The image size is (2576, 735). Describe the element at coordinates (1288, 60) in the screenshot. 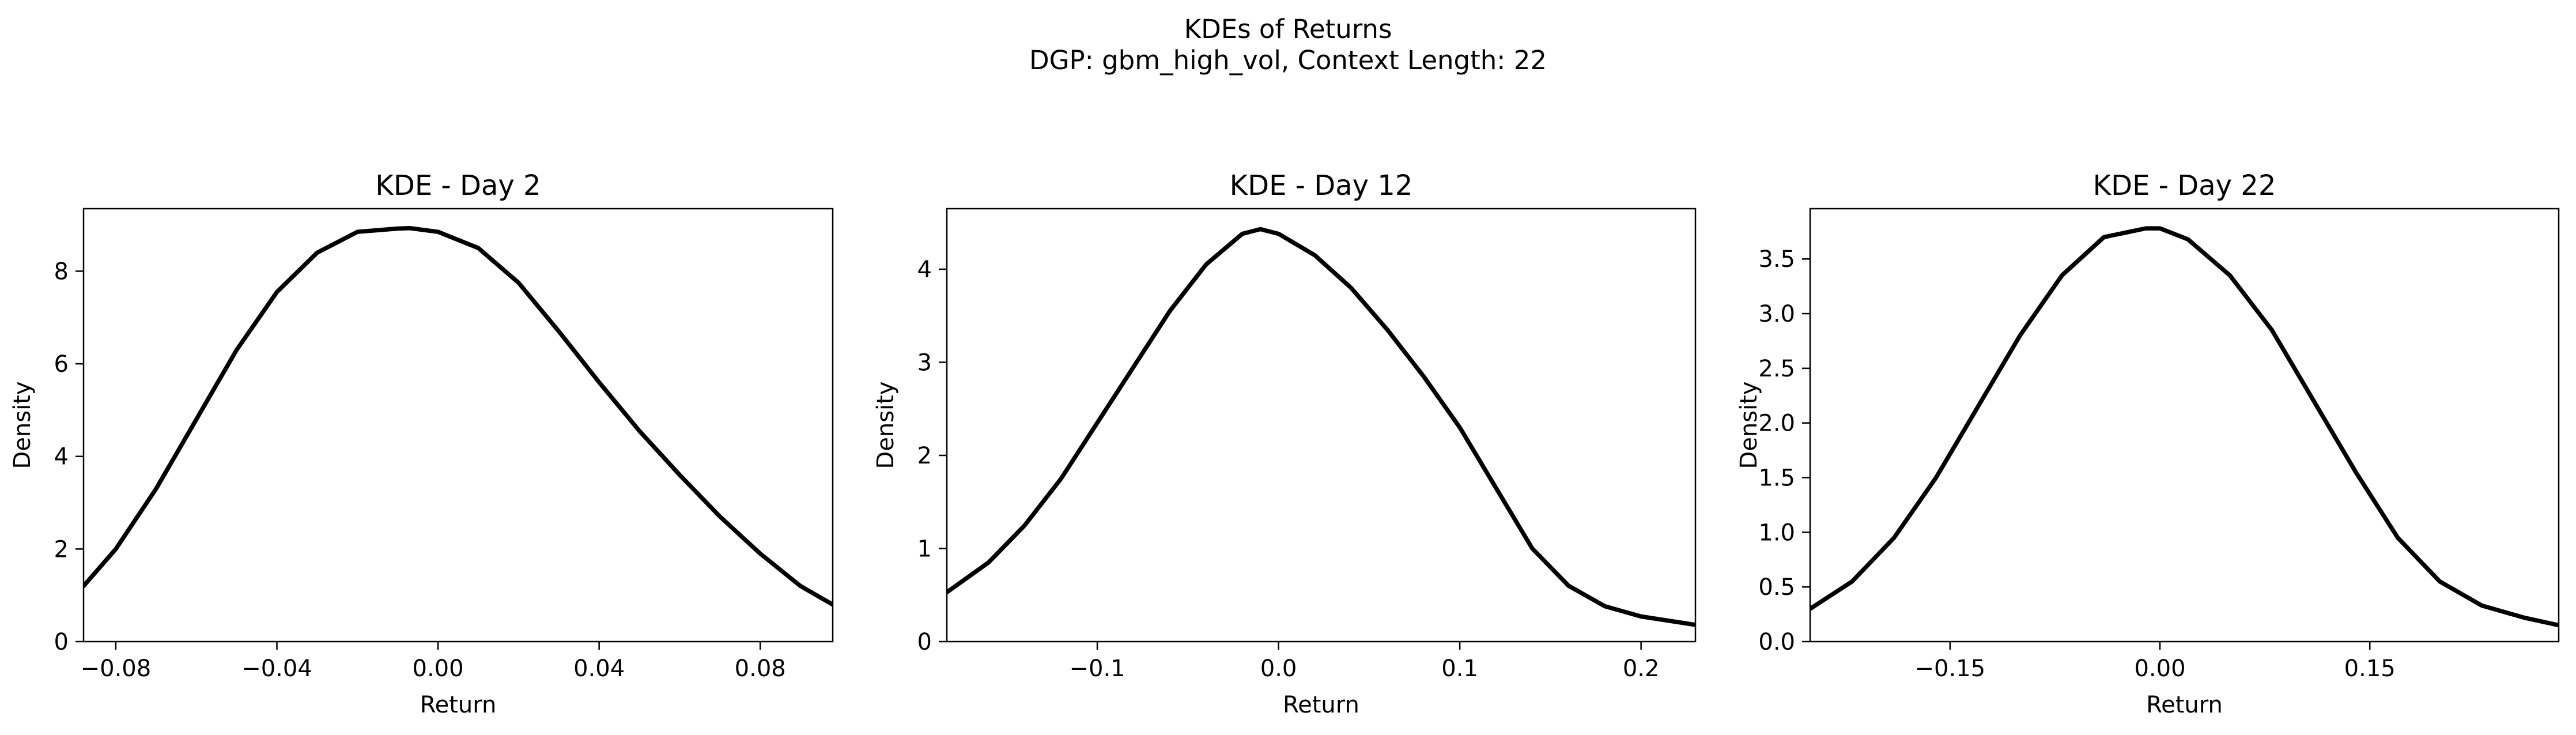

I see `figure-subtitle: DGP: gbm_high_vol, Context Length: 22` at that location.